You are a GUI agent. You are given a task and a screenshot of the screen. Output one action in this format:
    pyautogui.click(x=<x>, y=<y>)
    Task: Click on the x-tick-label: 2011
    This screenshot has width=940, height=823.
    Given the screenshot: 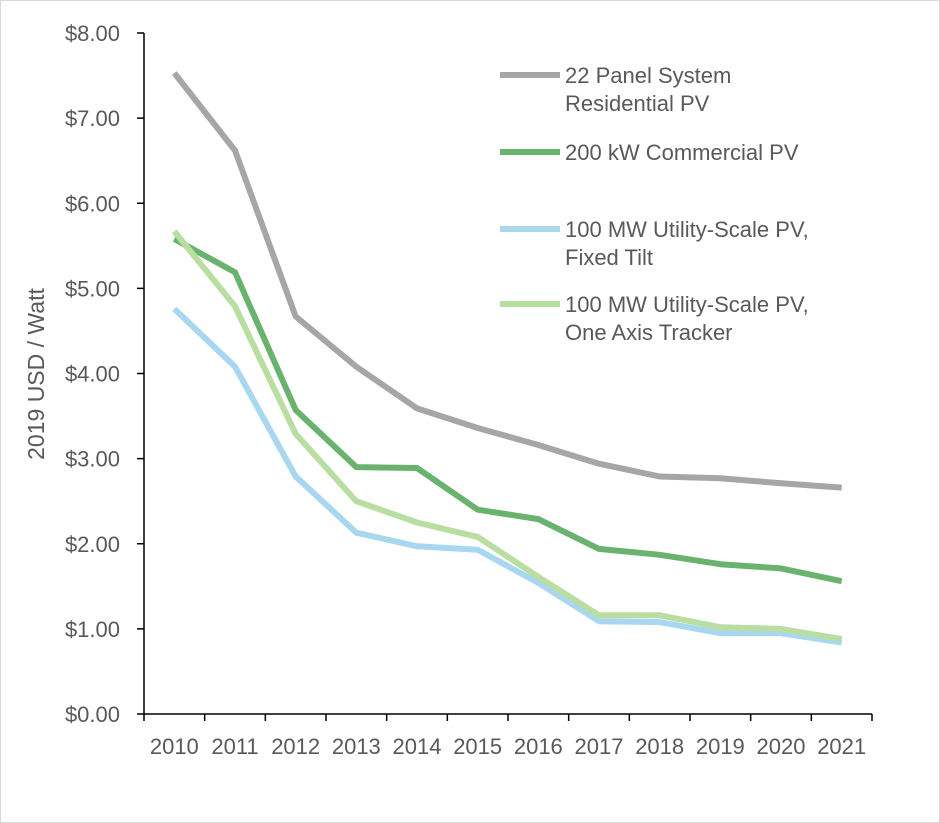 What is the action you would take?
    pyautogui.click(x=234, y=746)
    